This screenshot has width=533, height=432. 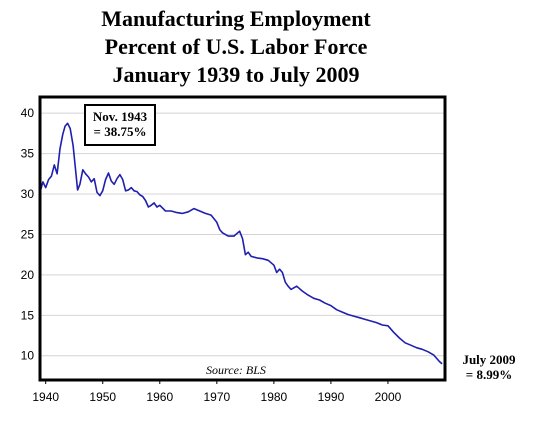 What do you see at coordinates (331, 397) in the screenshot?
I see `x-tick-label: 1990` at bounding box center [331, 397].